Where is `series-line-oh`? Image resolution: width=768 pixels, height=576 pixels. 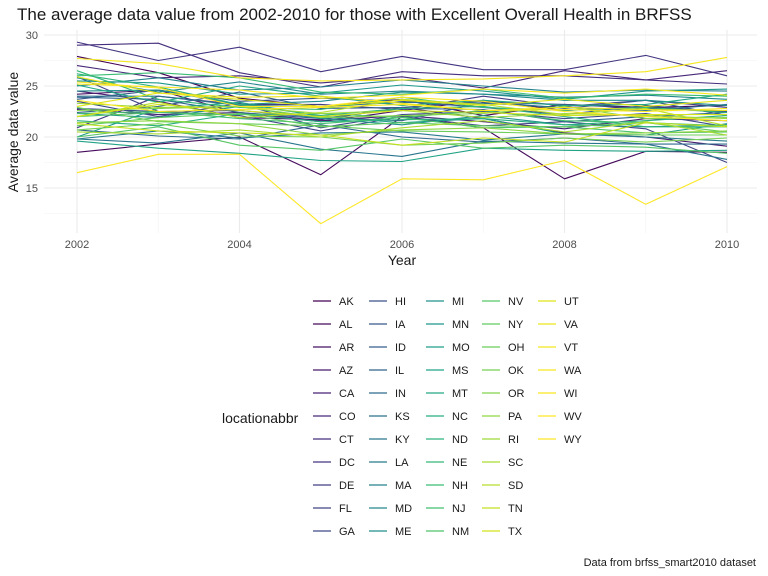
series-line-oh is located at coordinates (401, 121).